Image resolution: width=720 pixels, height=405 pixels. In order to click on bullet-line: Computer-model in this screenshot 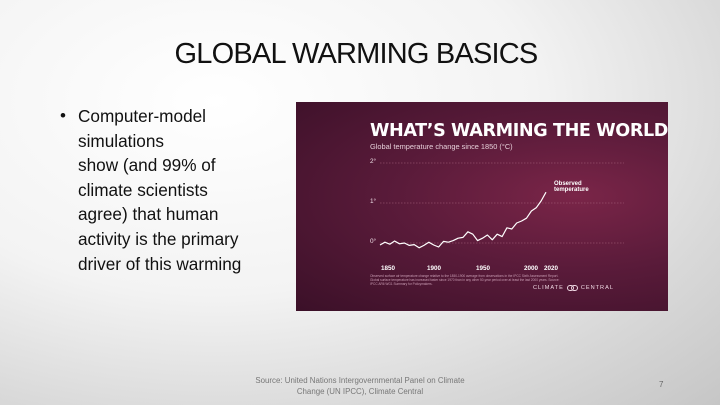, I will do `click(142, 116)`.